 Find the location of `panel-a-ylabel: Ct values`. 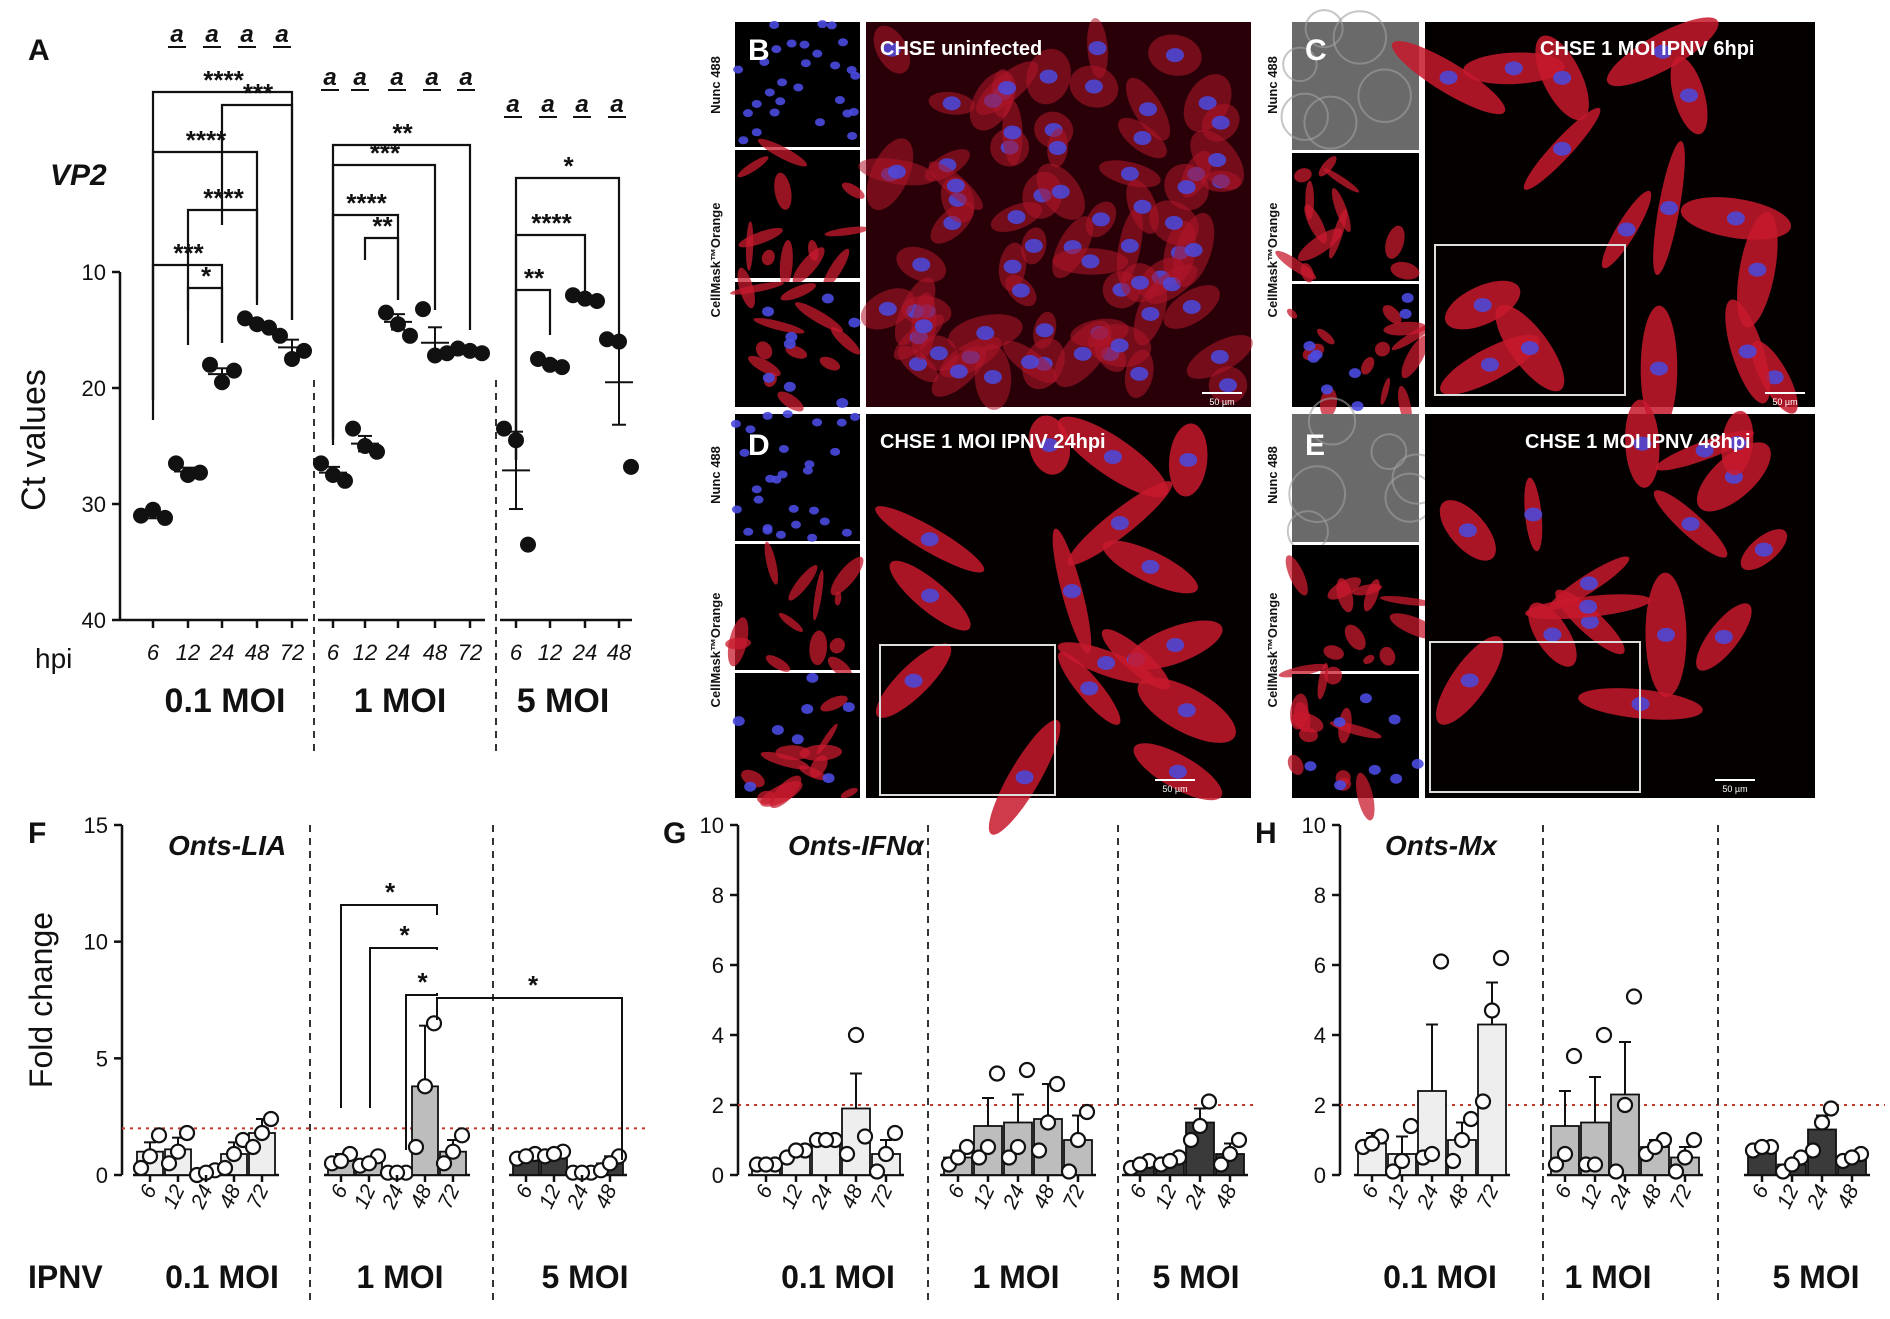

panel-a-ylabel: Ct values is located at coordinates (34, 440).